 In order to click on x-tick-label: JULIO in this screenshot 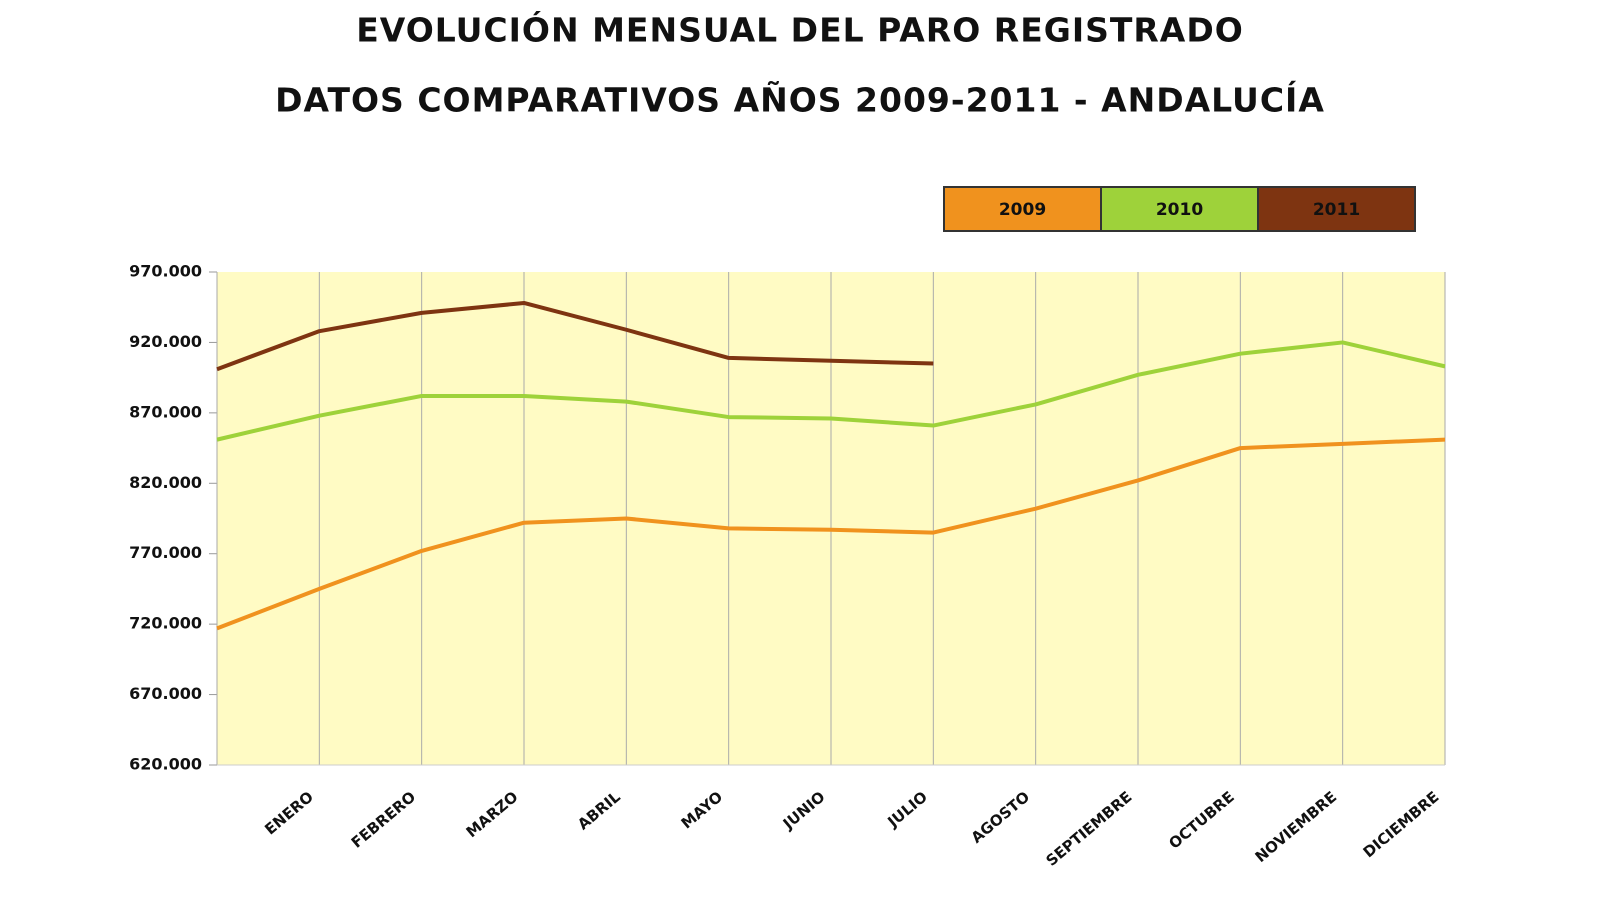, I will do `click(906, 810)`.